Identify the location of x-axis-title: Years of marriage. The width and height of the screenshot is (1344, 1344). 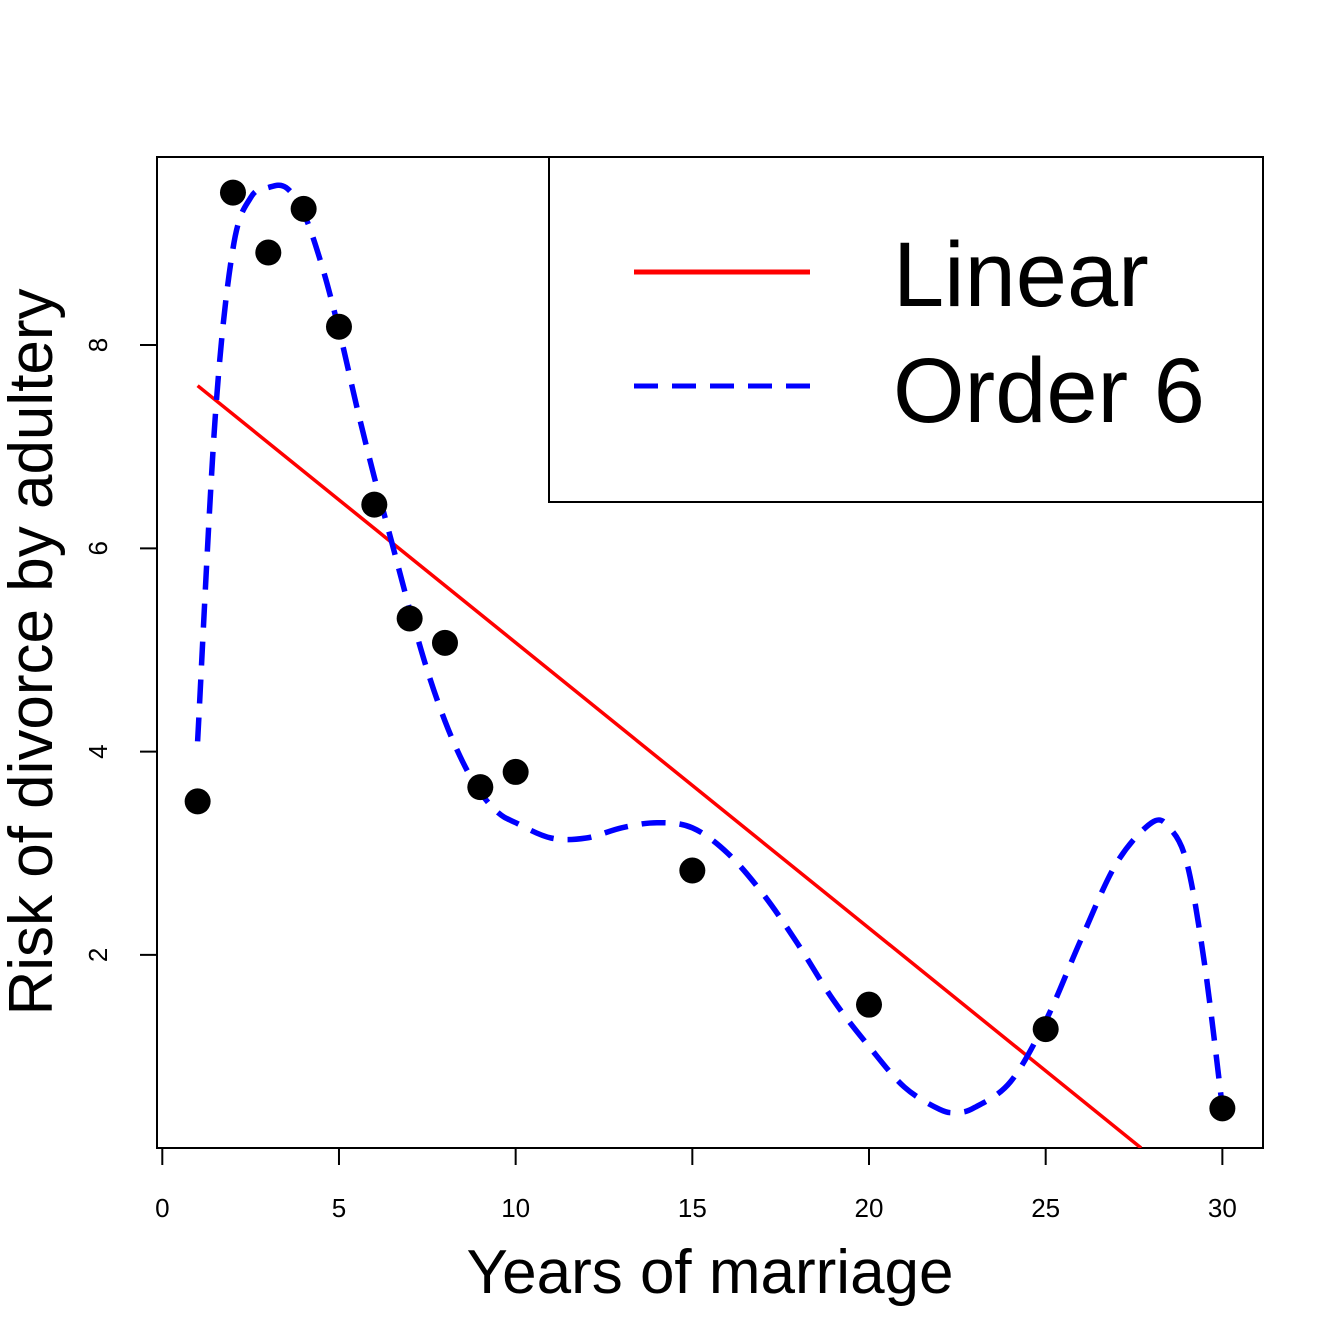
(709, 1272).